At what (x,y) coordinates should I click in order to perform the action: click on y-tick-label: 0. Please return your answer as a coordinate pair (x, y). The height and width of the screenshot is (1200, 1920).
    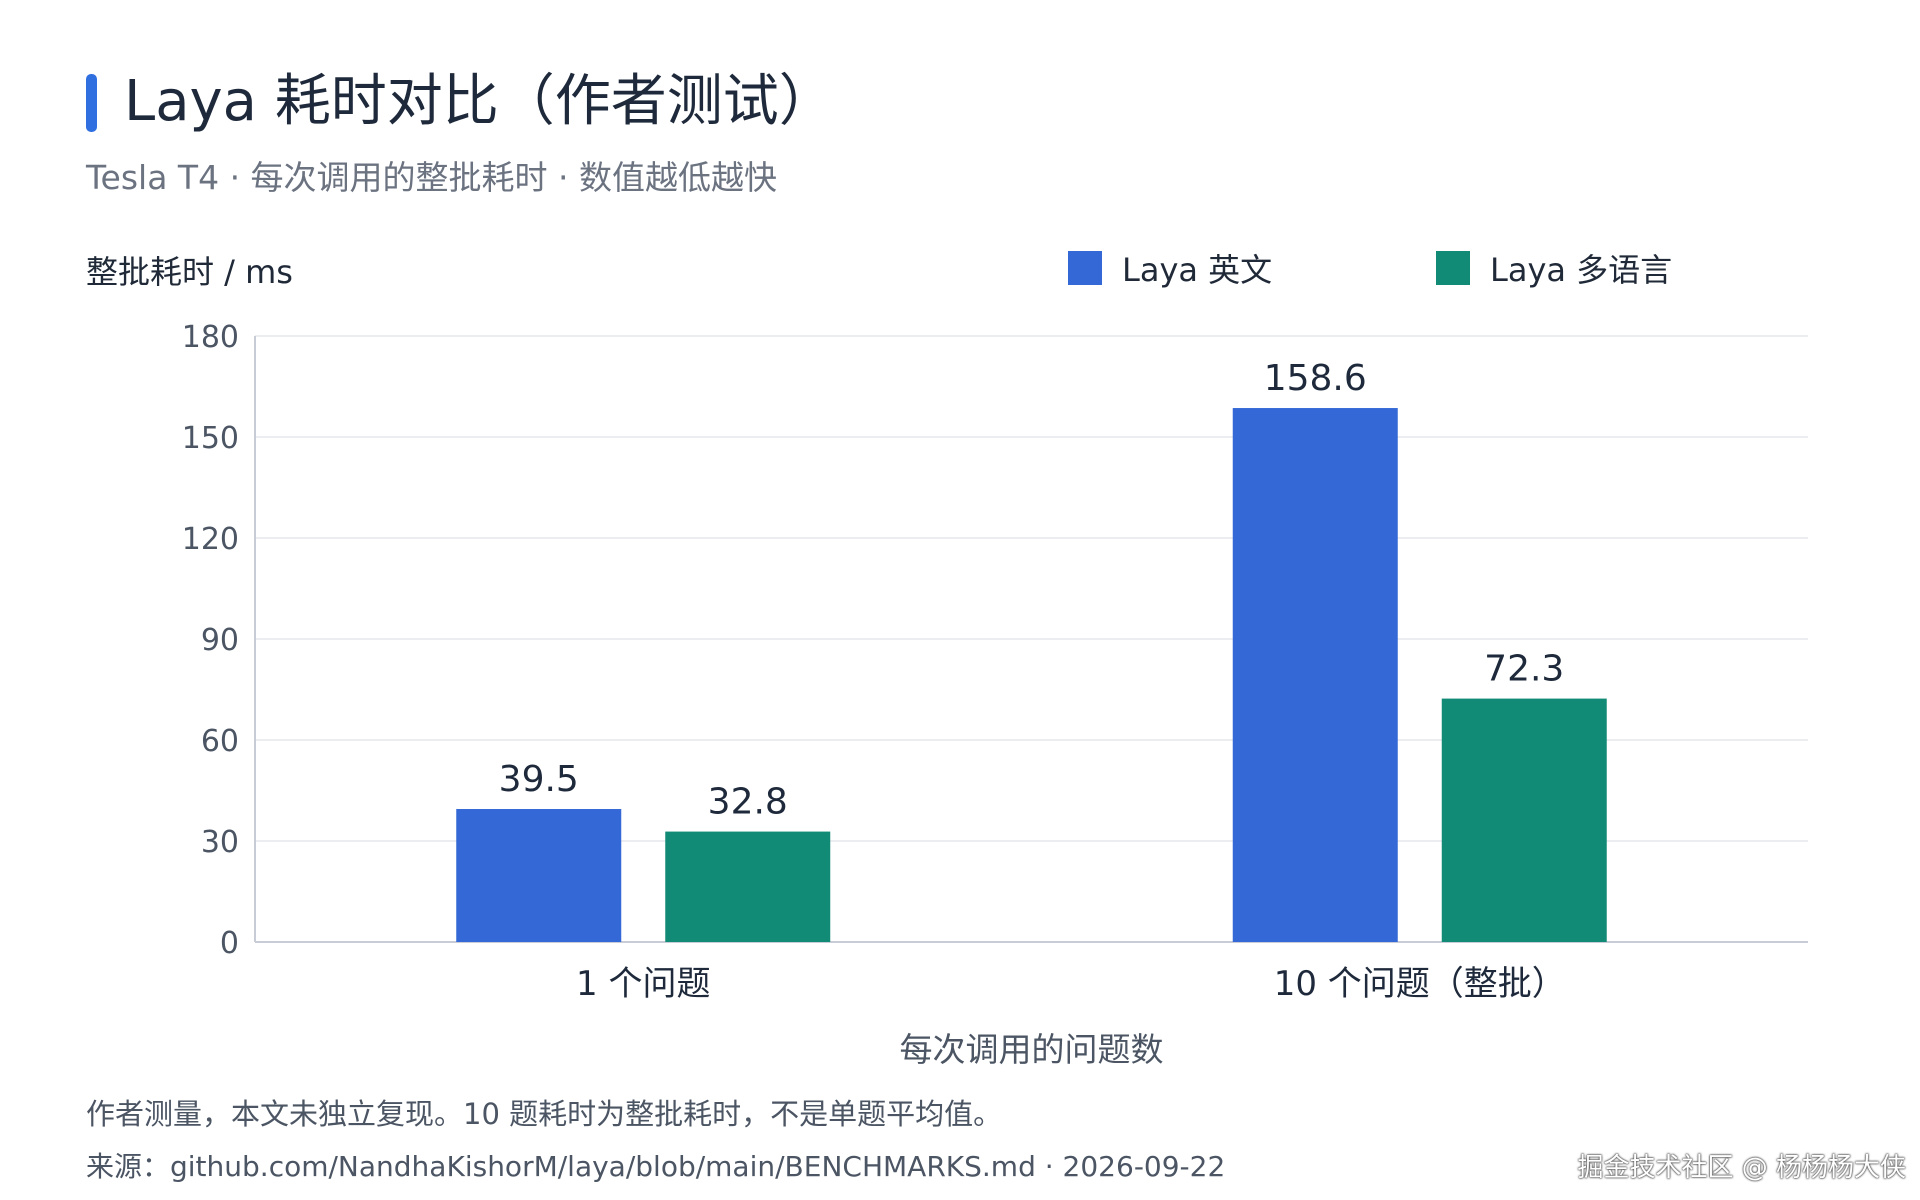
    Looking at the image, I should click on (229, 943).